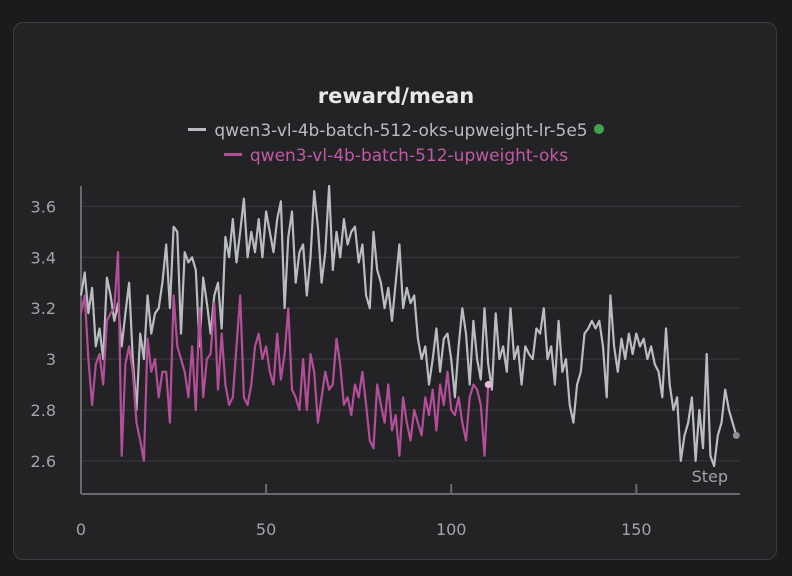 Image resolution: width=792 pixels, height=576 pixels. What do you see at coordinates (43, 461) in the screenshot?
I see `y-tick-label: 2.6` at bounding box center [43, 461].